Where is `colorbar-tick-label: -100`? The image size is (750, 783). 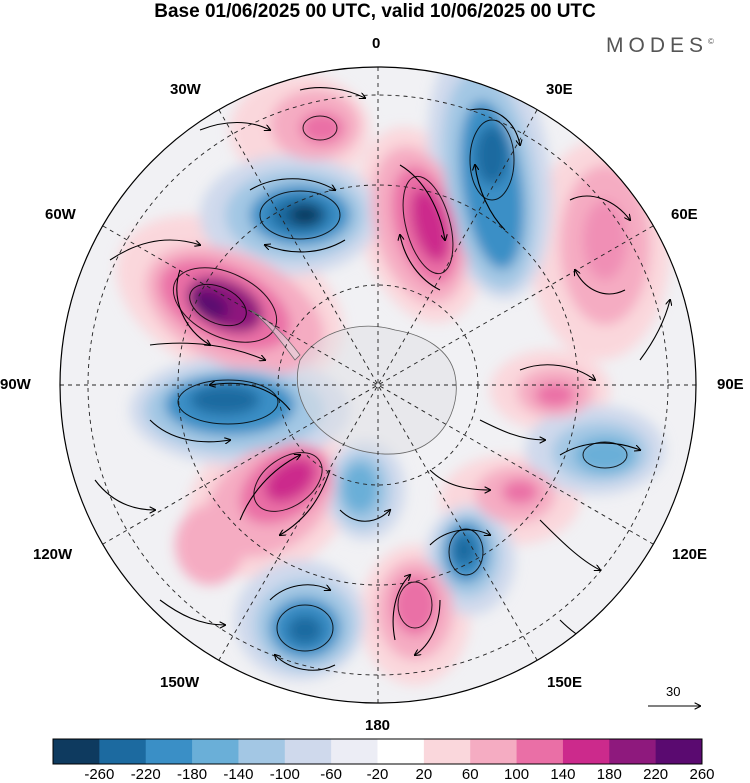
colorbar-tick-label: -100 is located at coordinates (284, 774).